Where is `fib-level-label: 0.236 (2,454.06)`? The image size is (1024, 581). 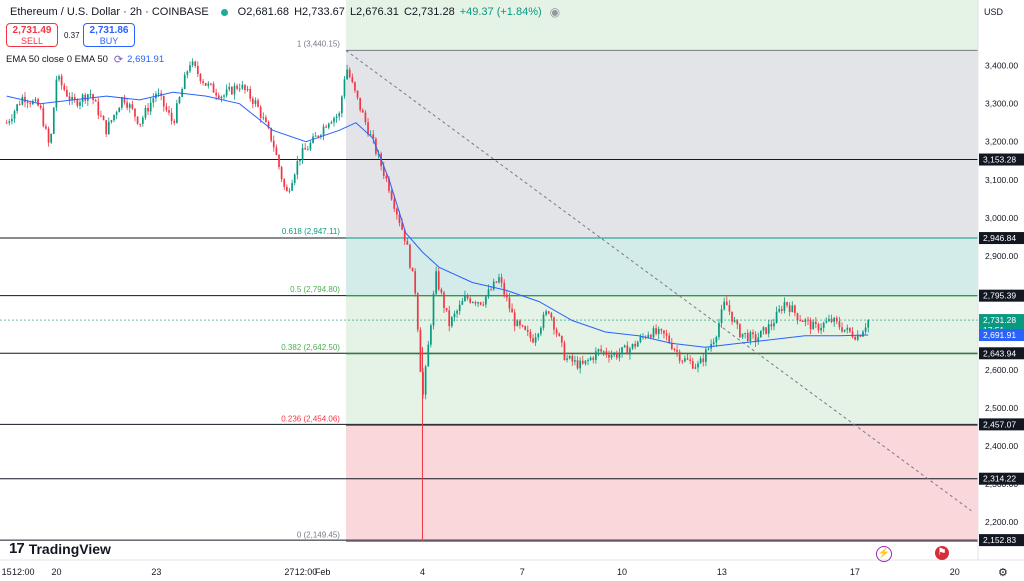 fib-level-label: 0.236 (2,454.06) is located at coordinates (310, 419).